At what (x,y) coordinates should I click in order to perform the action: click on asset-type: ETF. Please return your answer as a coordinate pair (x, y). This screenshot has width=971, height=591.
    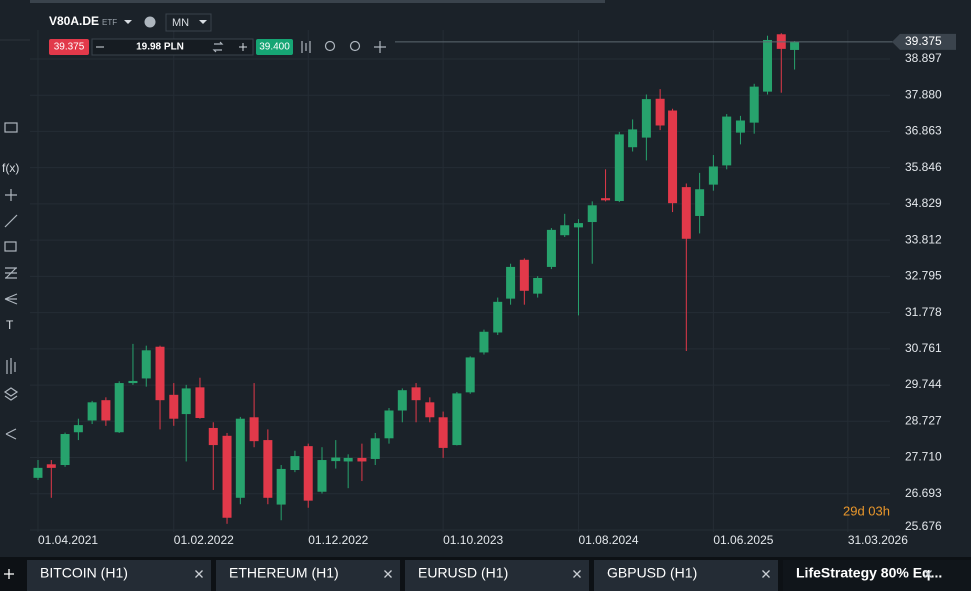
    Looking at the image, I should click on (109, 22).